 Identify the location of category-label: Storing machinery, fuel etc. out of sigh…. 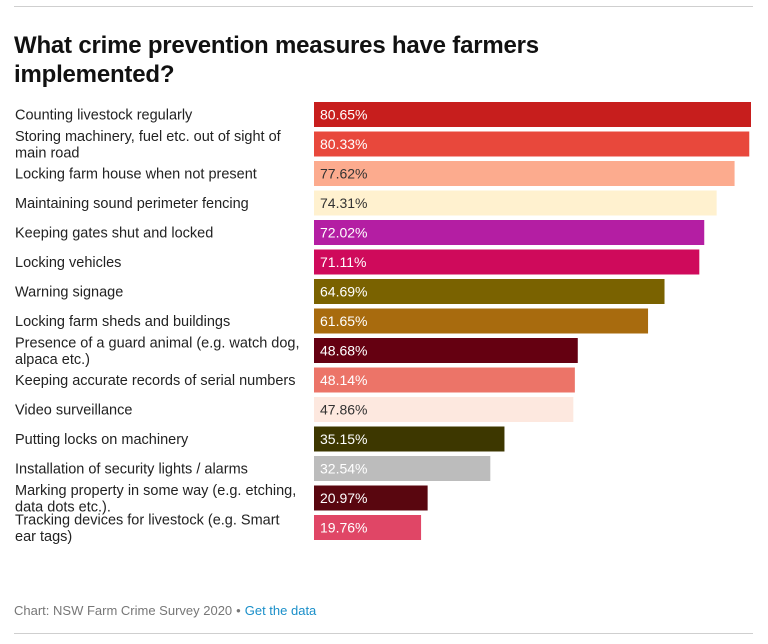
(148, 145).